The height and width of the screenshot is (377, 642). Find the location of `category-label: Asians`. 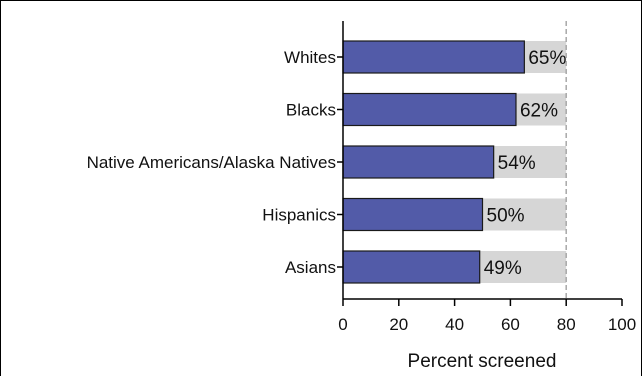

category-label: Asians is located at coordinates (310, 267).